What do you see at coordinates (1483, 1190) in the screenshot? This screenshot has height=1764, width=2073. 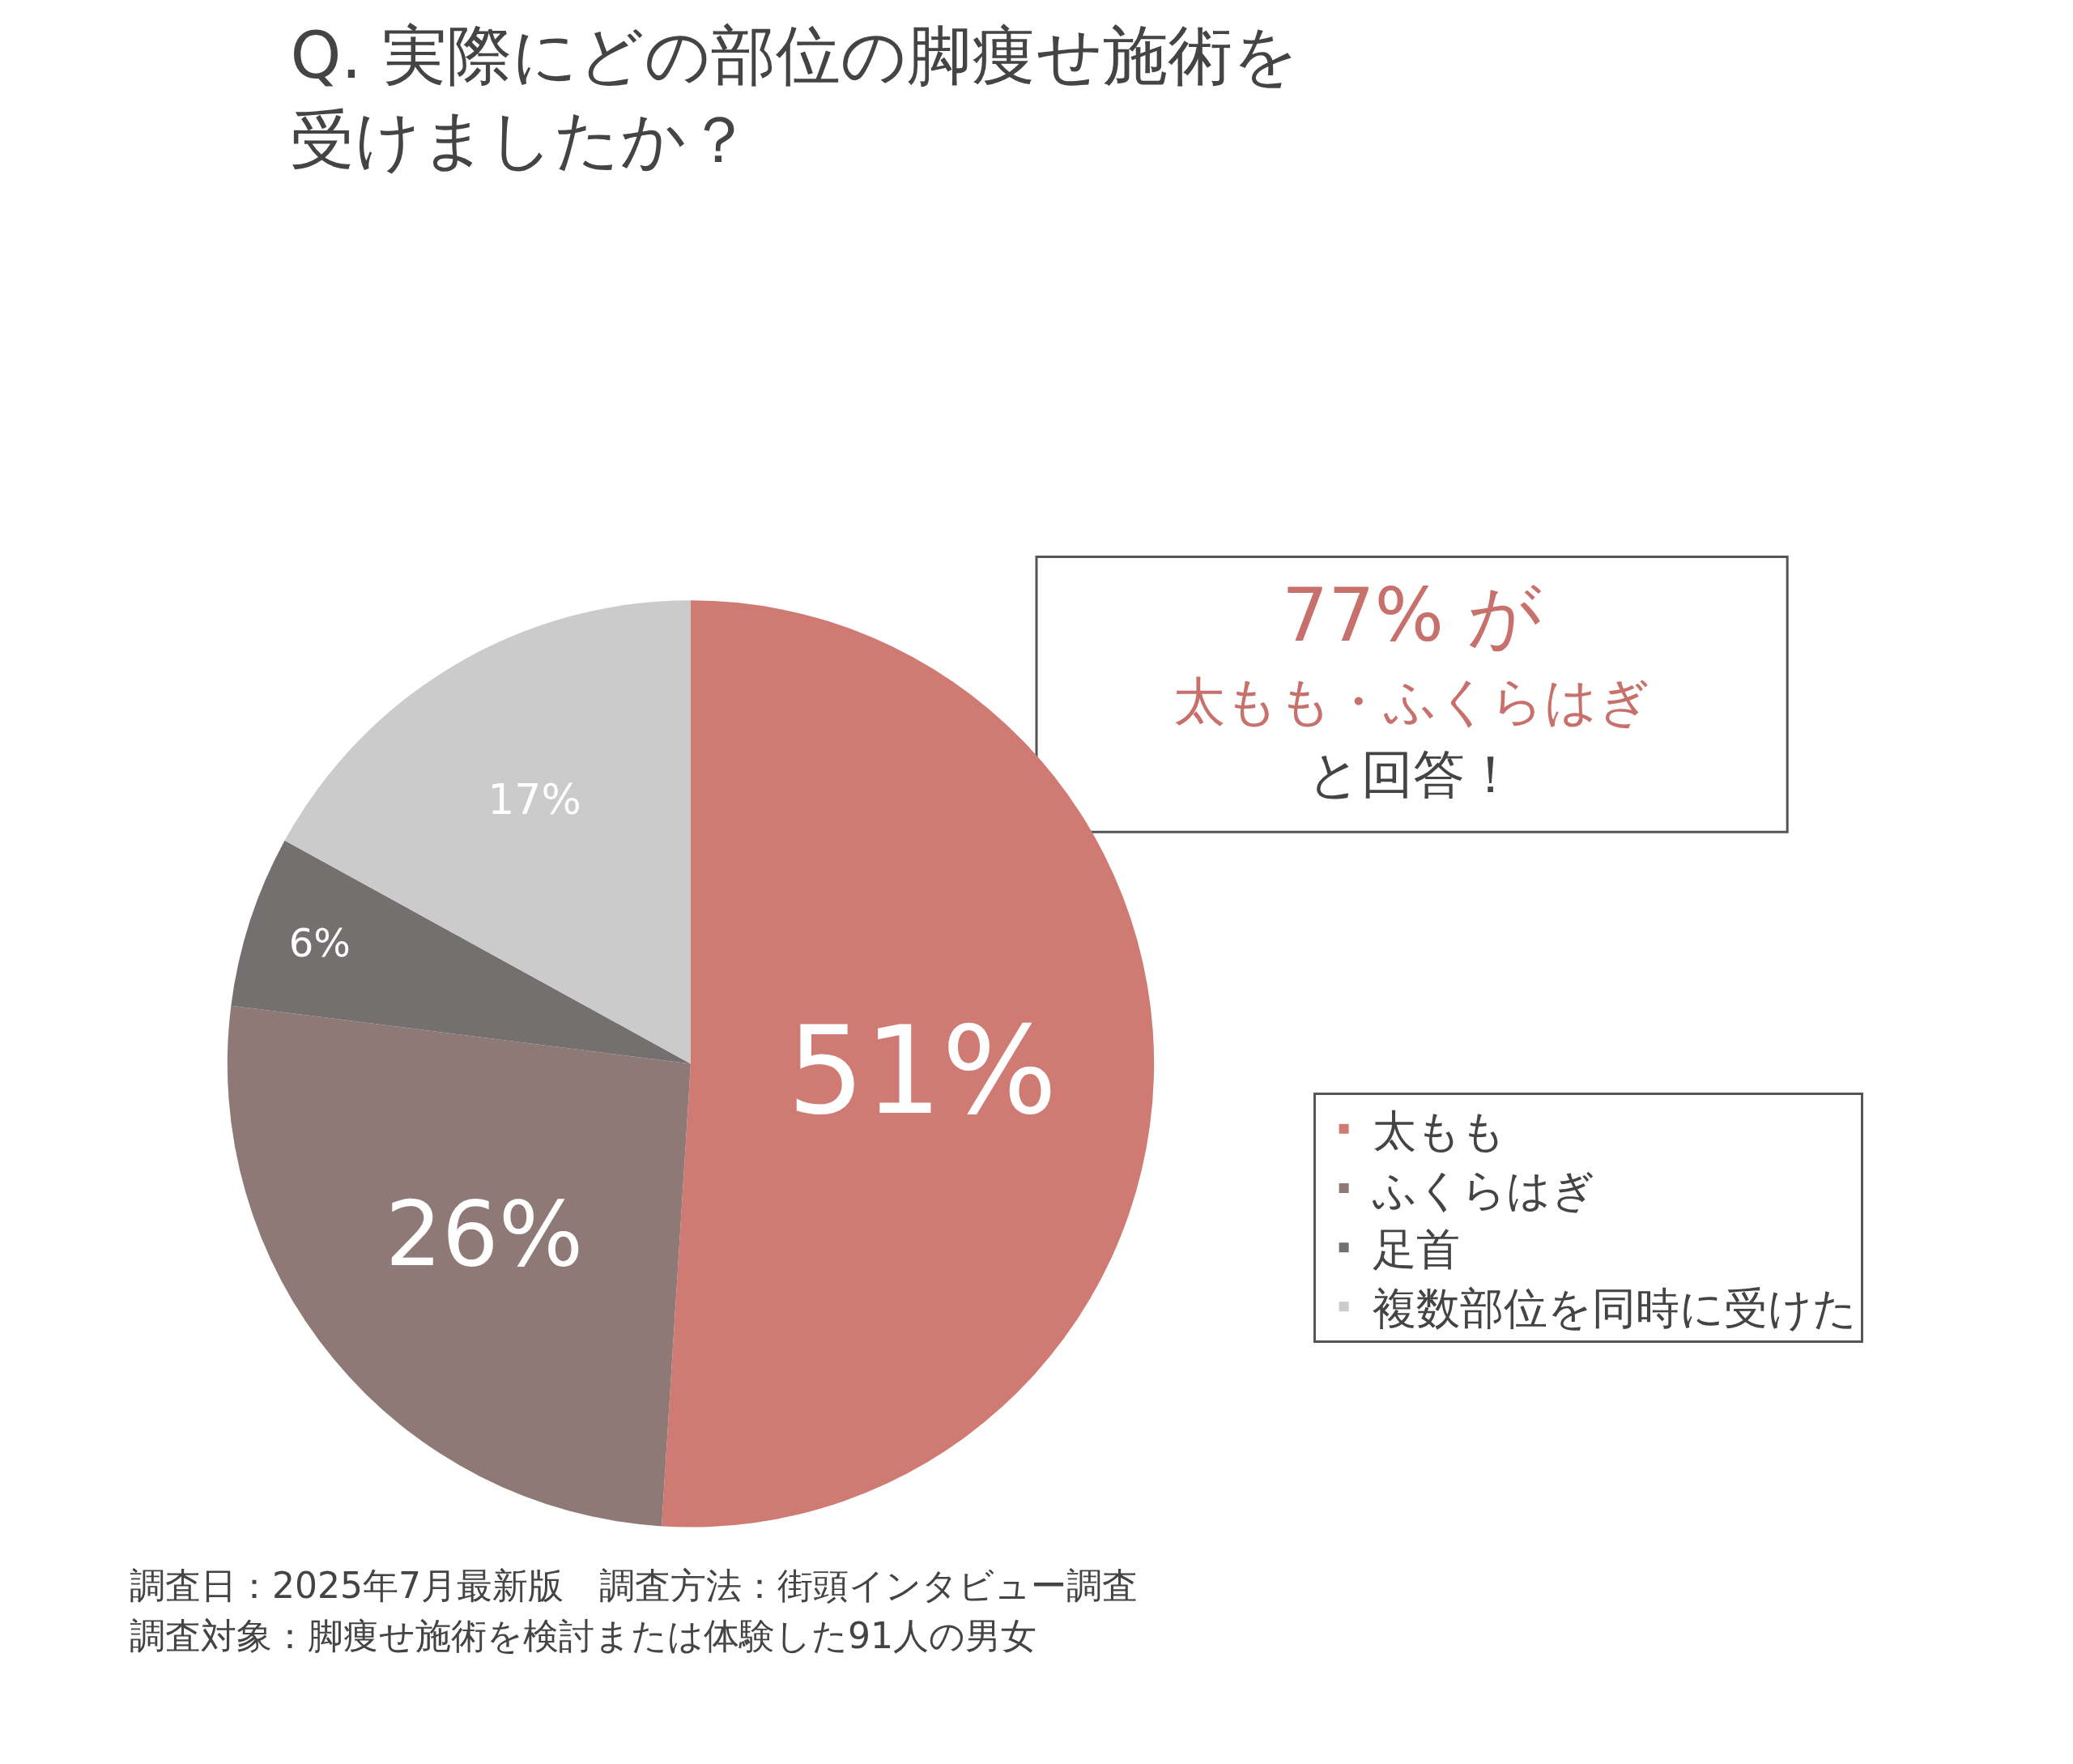 I see `legend-label: ふくらはぎ` at bounding box center [1483, 1190].